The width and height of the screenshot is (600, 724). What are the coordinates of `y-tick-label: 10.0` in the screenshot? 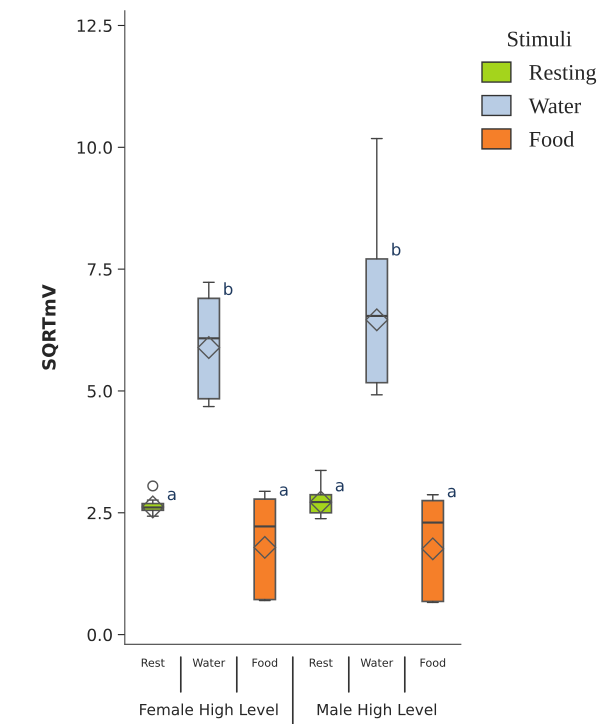 It's located at (95, 147).